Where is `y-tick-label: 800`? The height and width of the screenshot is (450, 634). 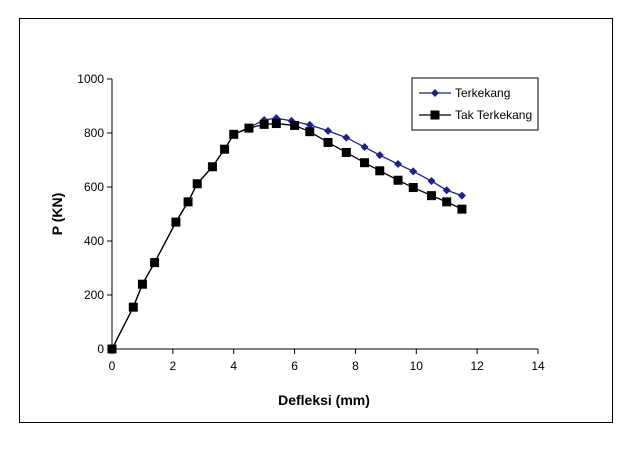 y-tick-label: 800 is located at coordinates (94, 133).